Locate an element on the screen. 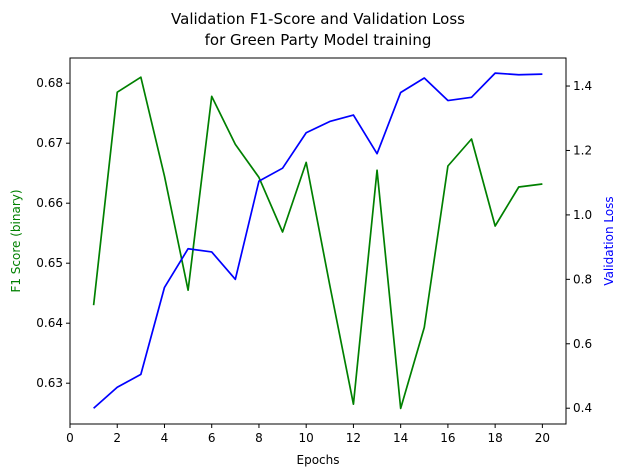 This screenshot has height=476, width=627. right-y-axis-label: Validation Loss is located at coordinates (609, 240).